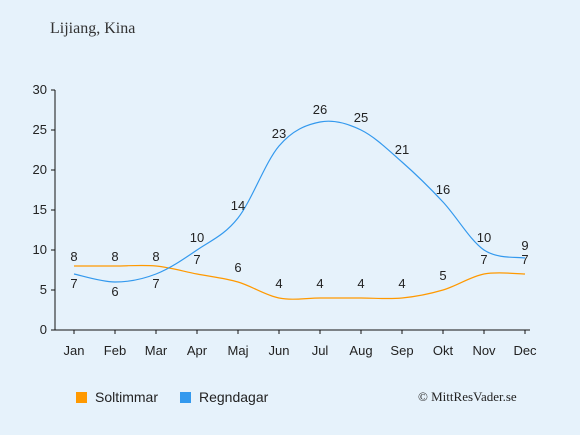  What do you see at coordinates (40, 129) in the screenshot?
I see `y-tick-label: 25` at bounding box center [40, 129].